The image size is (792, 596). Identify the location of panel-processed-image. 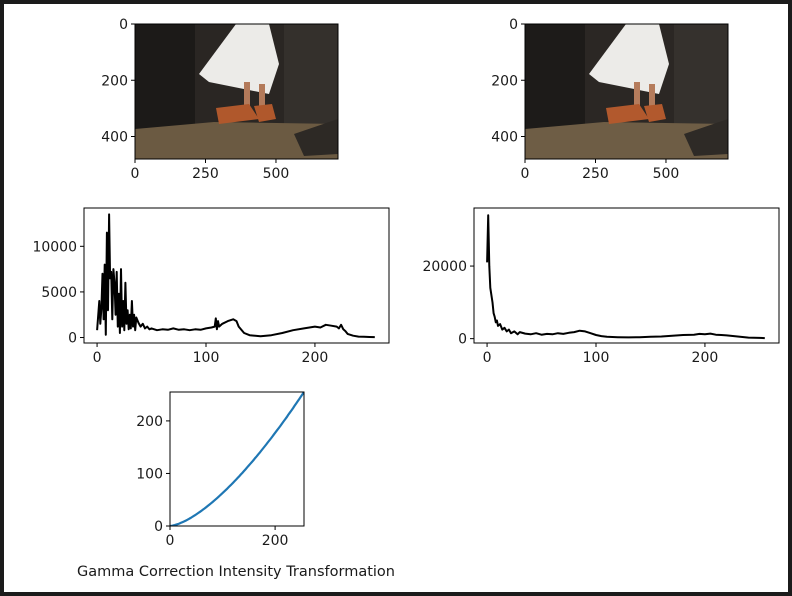
(626, 91).